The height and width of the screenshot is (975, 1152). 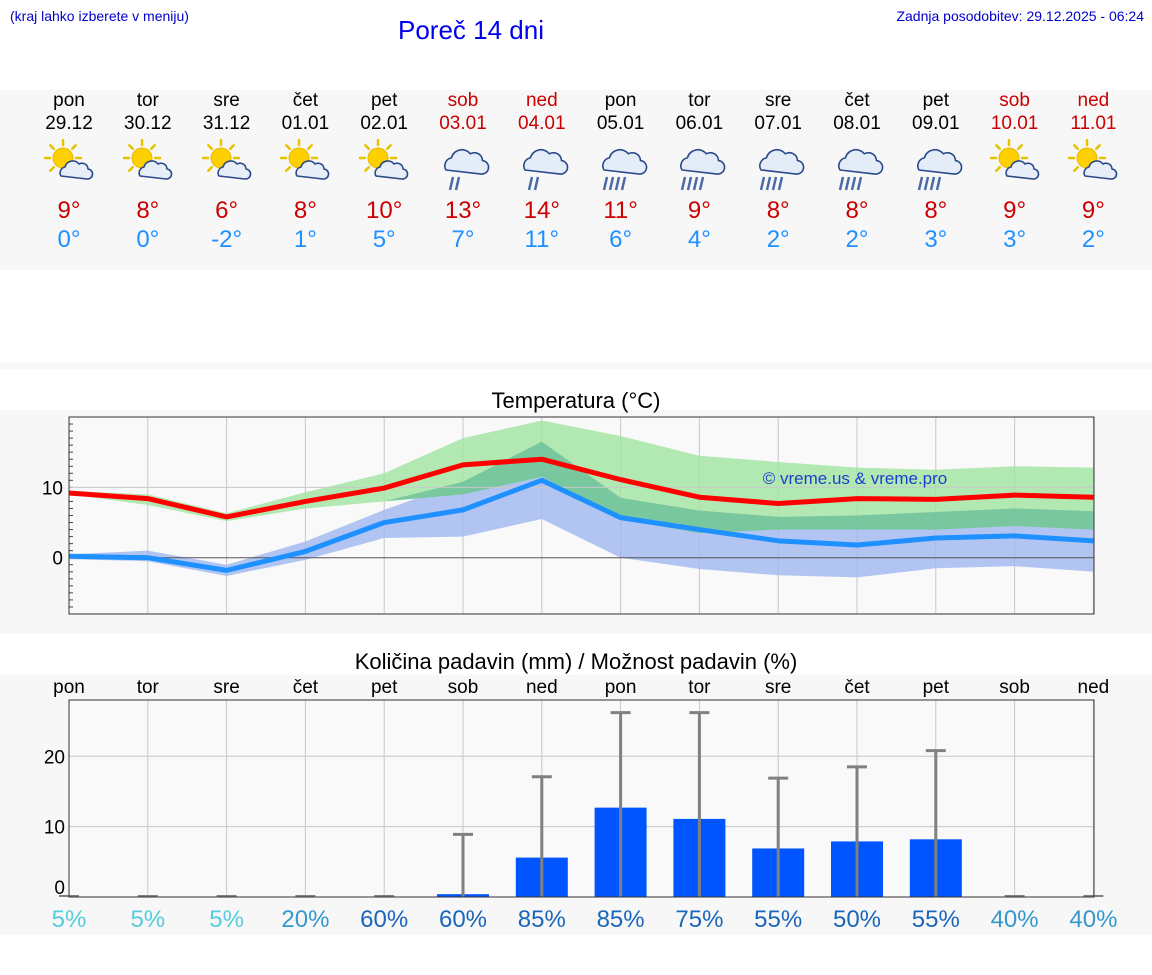 I want to click on day-date: 01.01, so click(x=305, y=123).